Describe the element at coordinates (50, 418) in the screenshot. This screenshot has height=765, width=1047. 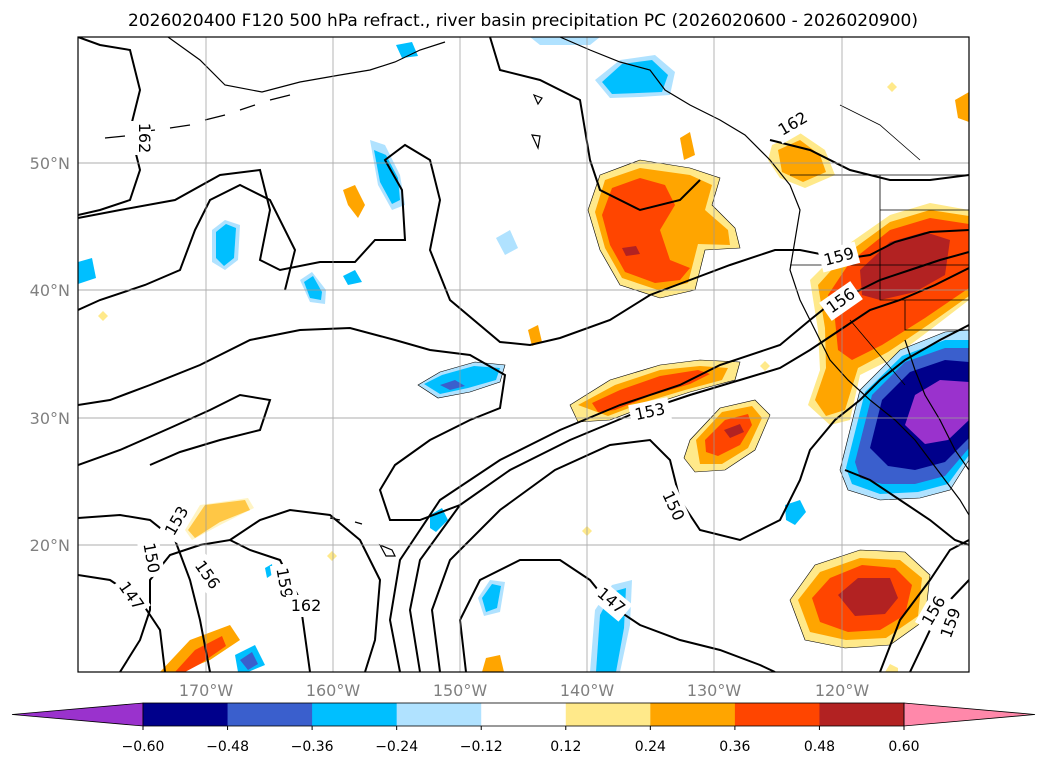
I see `lat-label: 30°N` at that location.